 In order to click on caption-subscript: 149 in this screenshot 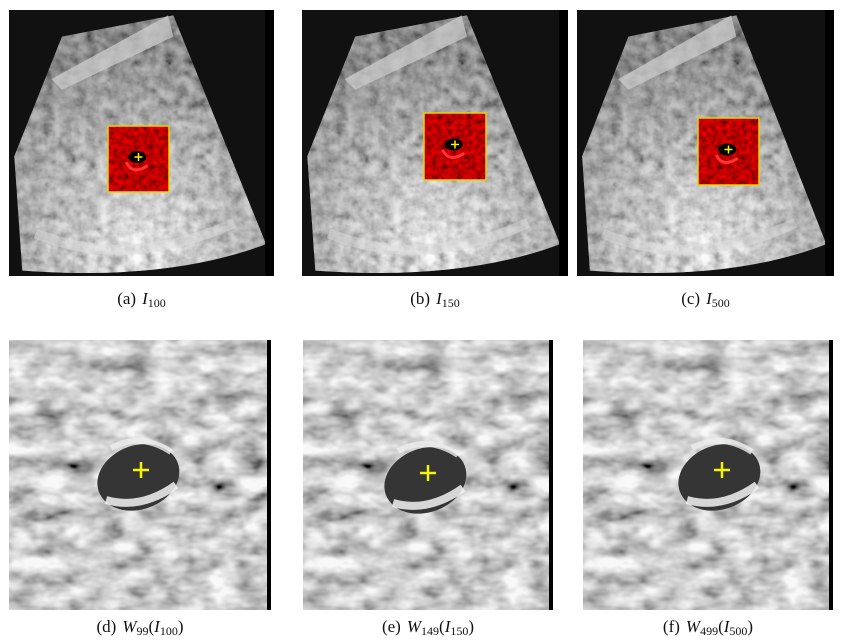, I will do `click(430, 631)`.